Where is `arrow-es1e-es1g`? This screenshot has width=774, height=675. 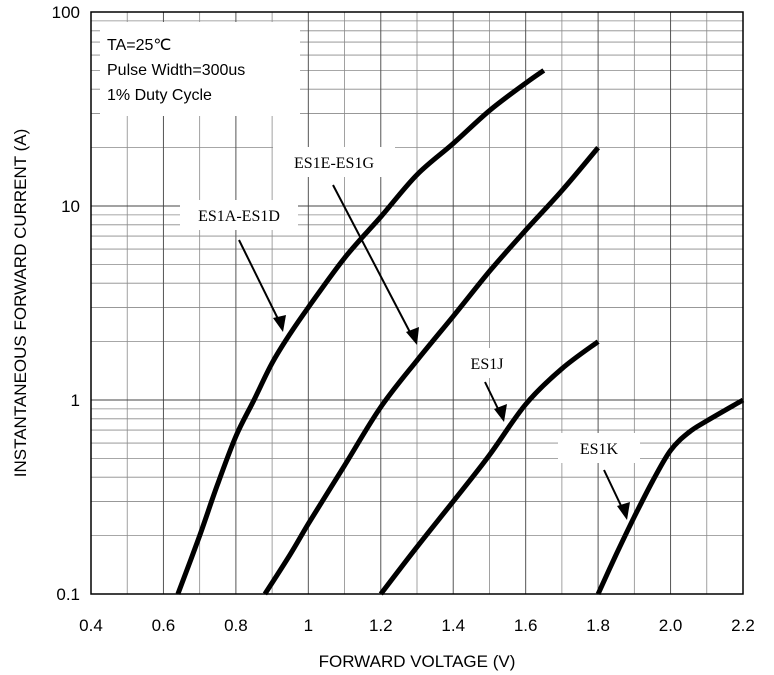
arrow-es1e-es1g is located at coordinates (373, 261).